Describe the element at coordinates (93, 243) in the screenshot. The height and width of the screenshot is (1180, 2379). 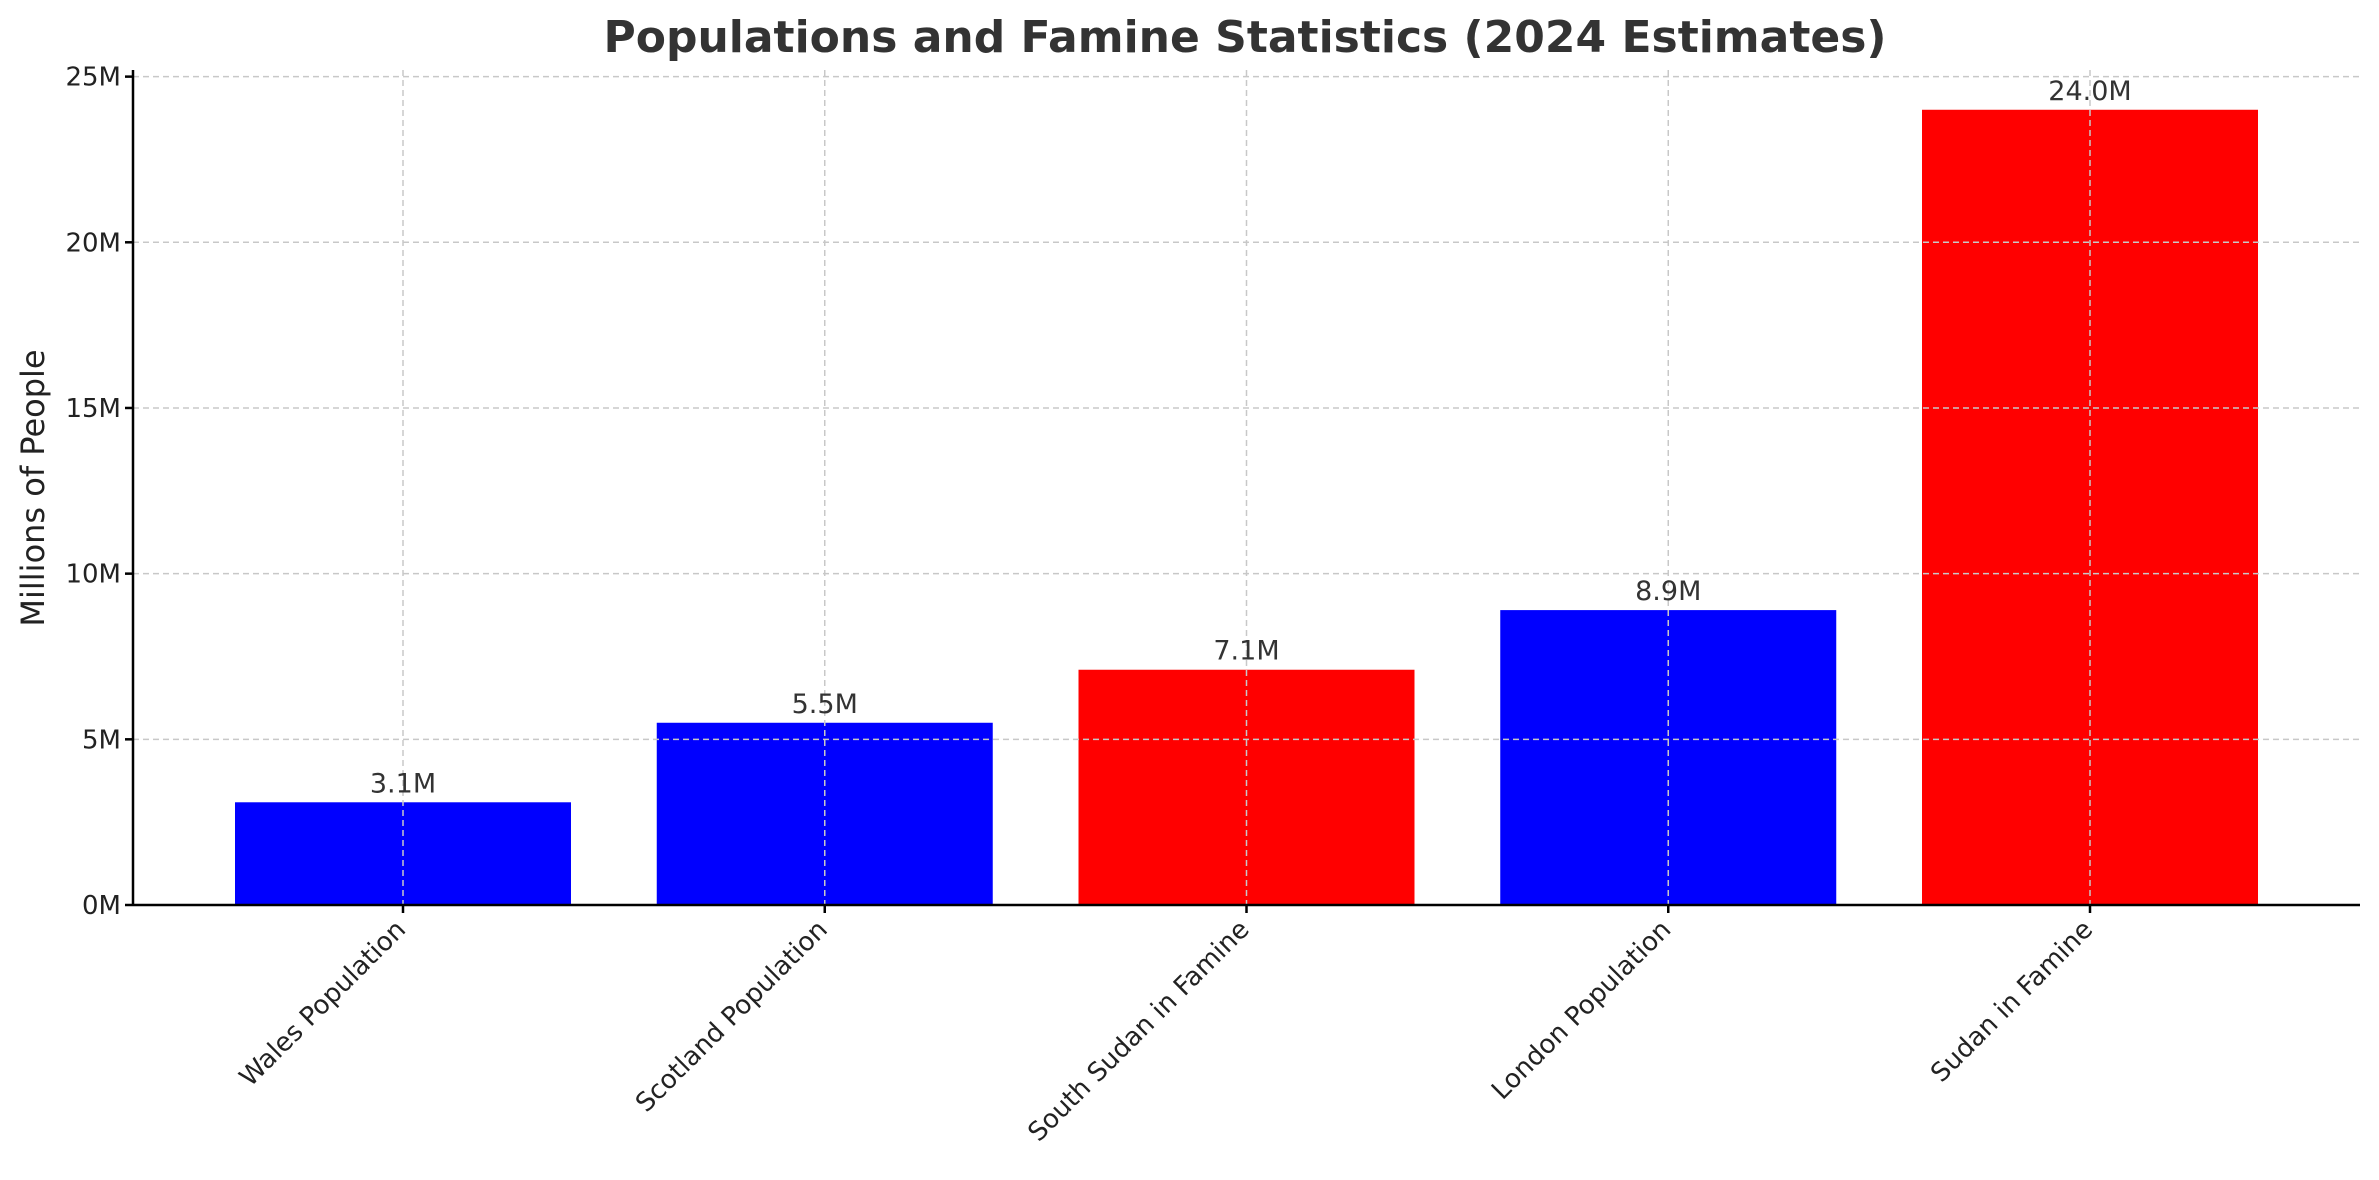
I see `y-tick-label: 20M` at that location.